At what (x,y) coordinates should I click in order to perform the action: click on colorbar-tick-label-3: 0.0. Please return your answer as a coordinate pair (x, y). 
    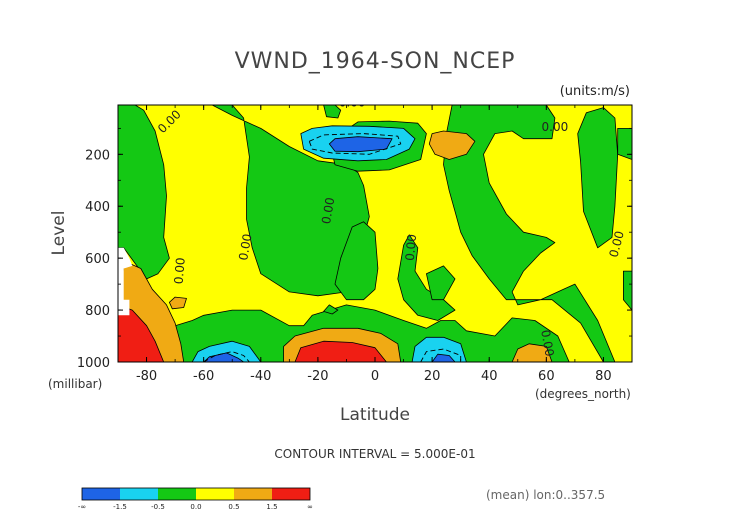
    Looking at the image, I should click on (195, 507).